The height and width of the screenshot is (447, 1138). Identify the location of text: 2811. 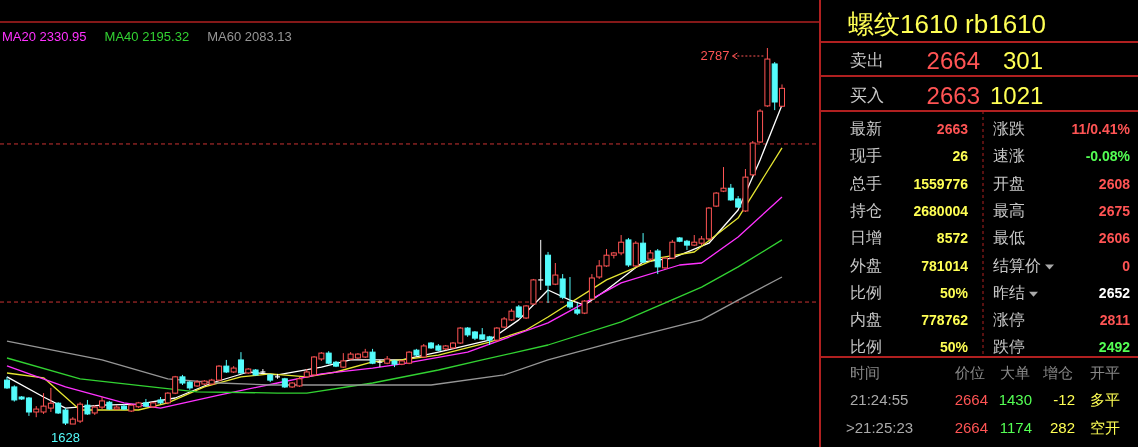
(1115, 320).